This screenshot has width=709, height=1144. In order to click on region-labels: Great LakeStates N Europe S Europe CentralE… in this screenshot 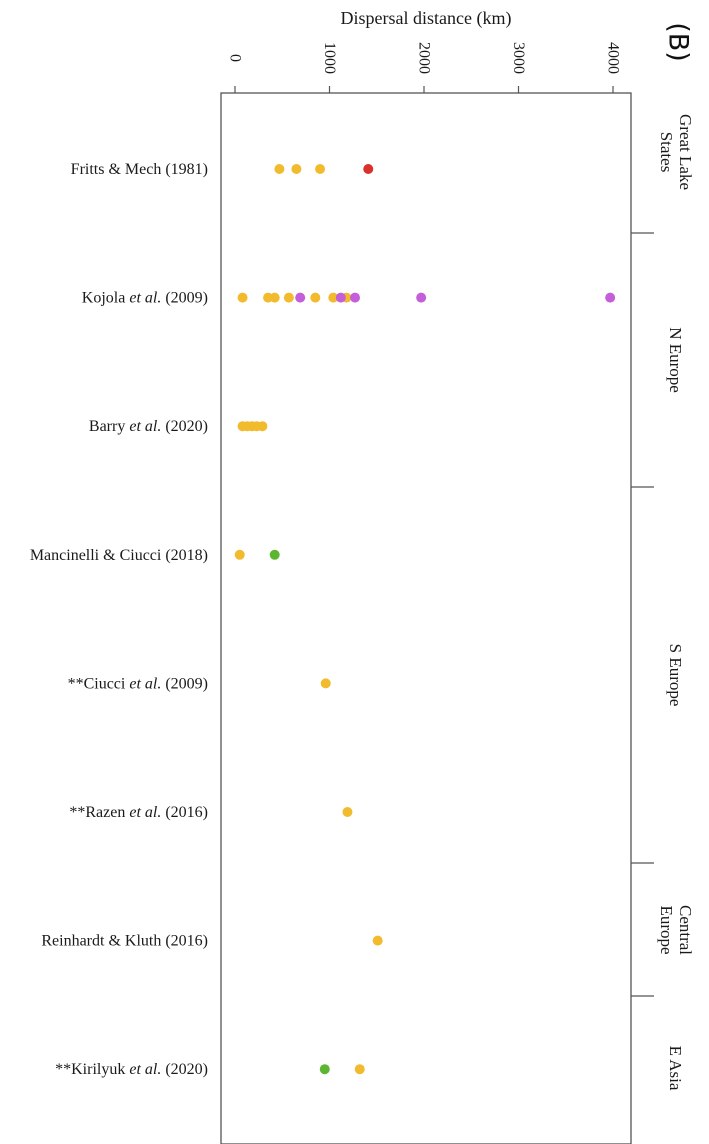, I will do `click(663, 602)`.